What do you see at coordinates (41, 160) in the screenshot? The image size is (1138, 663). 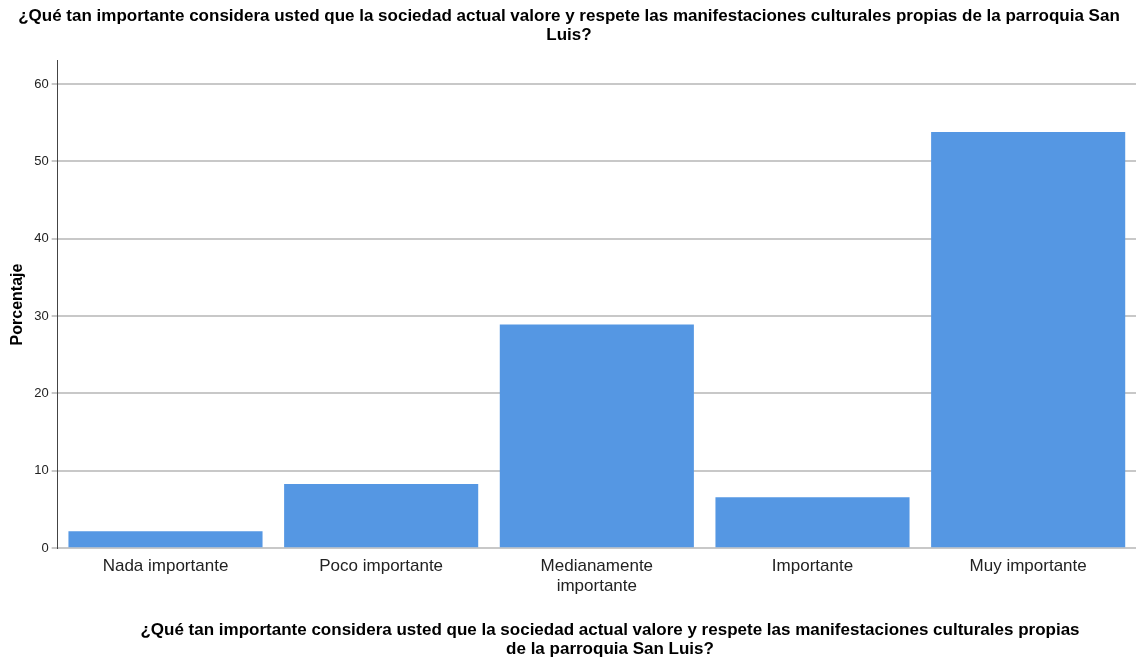 I see `y-tick-label: 50` at bounding box center [41, 160].